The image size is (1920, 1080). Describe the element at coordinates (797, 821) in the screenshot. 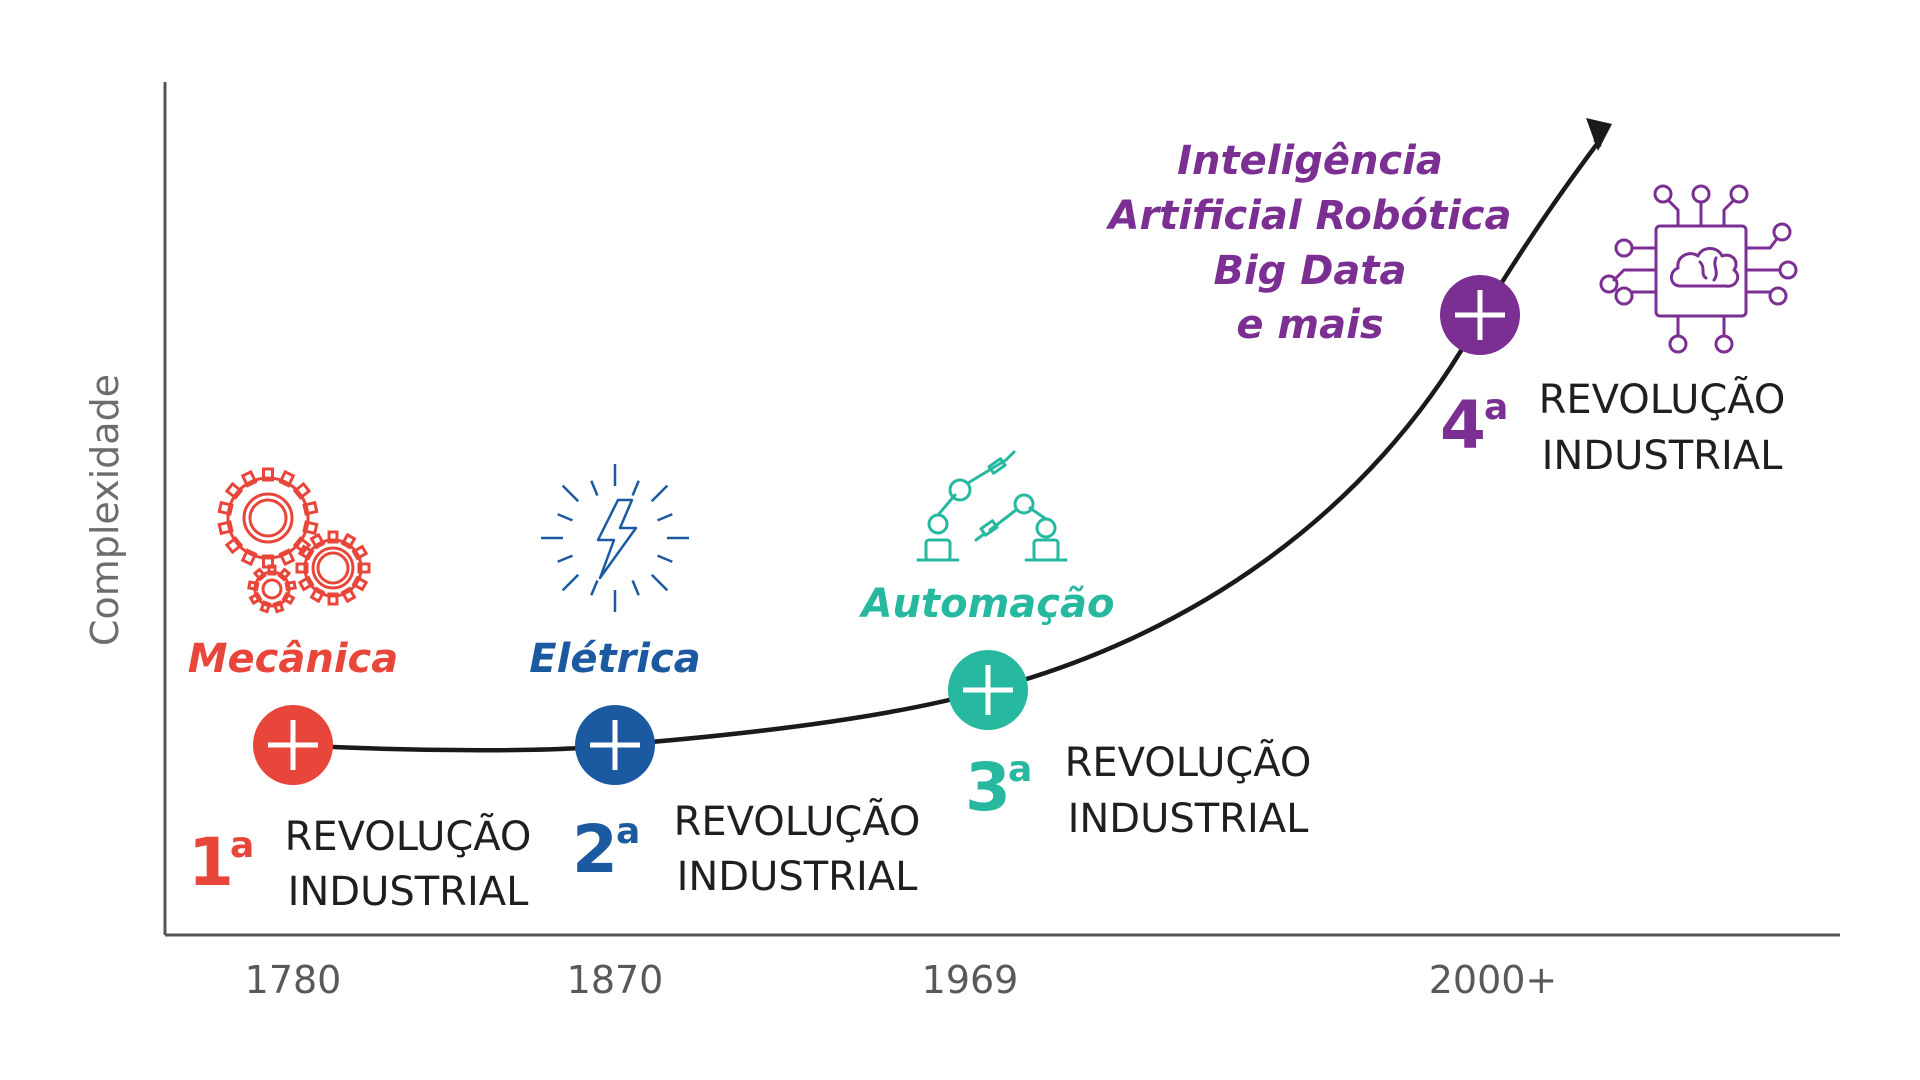

I see `revolution-label-line1-2: REVOLUÇÃO` at that location.